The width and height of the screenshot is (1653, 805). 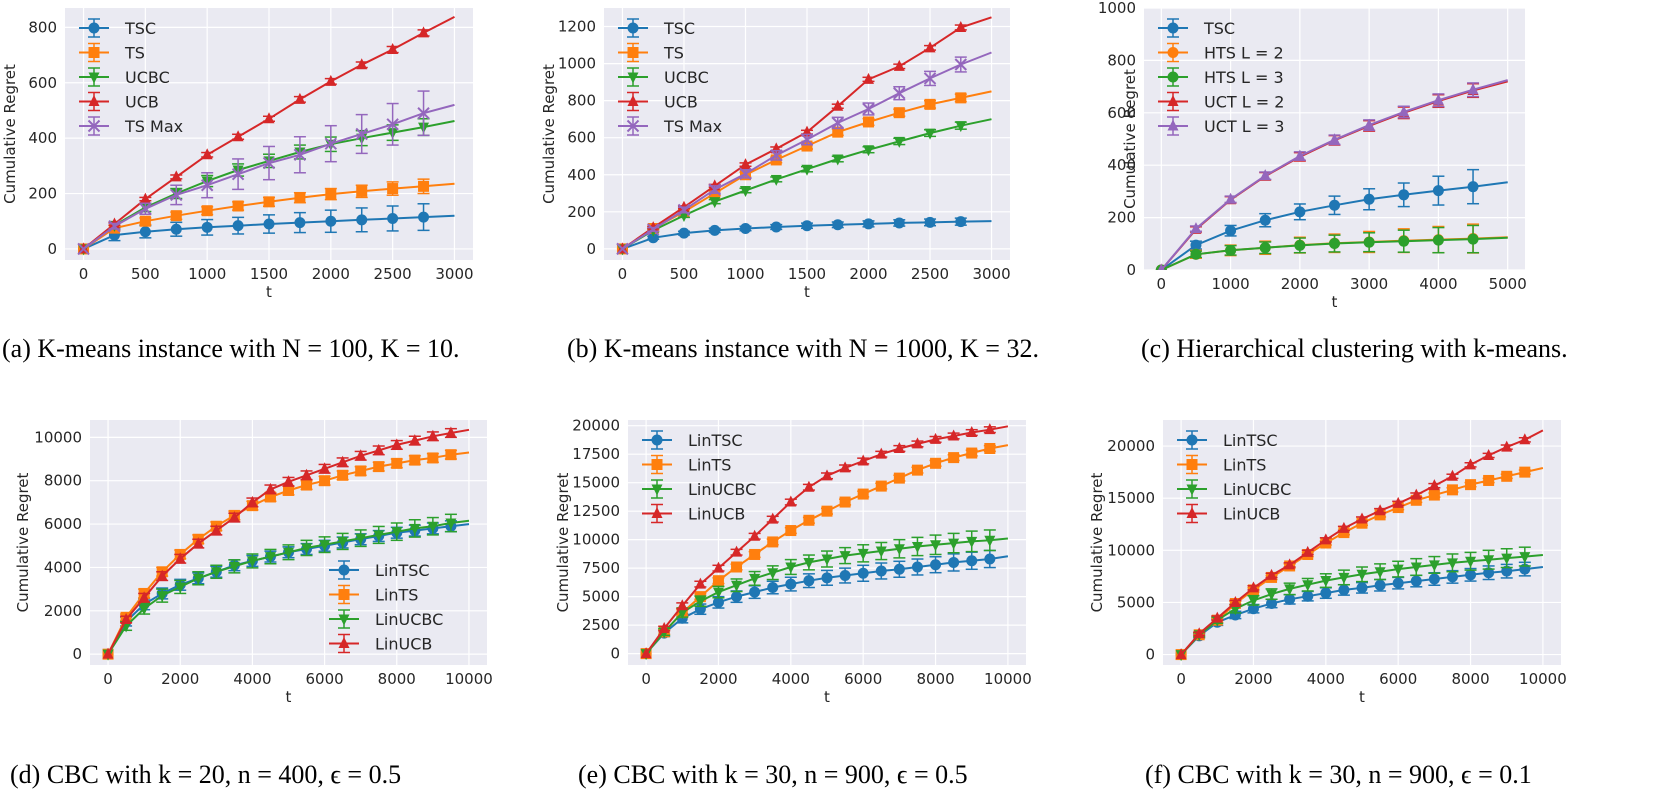 What do you see at coordinates (563, 542) in the screenshot?
I see `chart-e-y-axis-label: Cumulative Regret` at bounding box center [563, 542].